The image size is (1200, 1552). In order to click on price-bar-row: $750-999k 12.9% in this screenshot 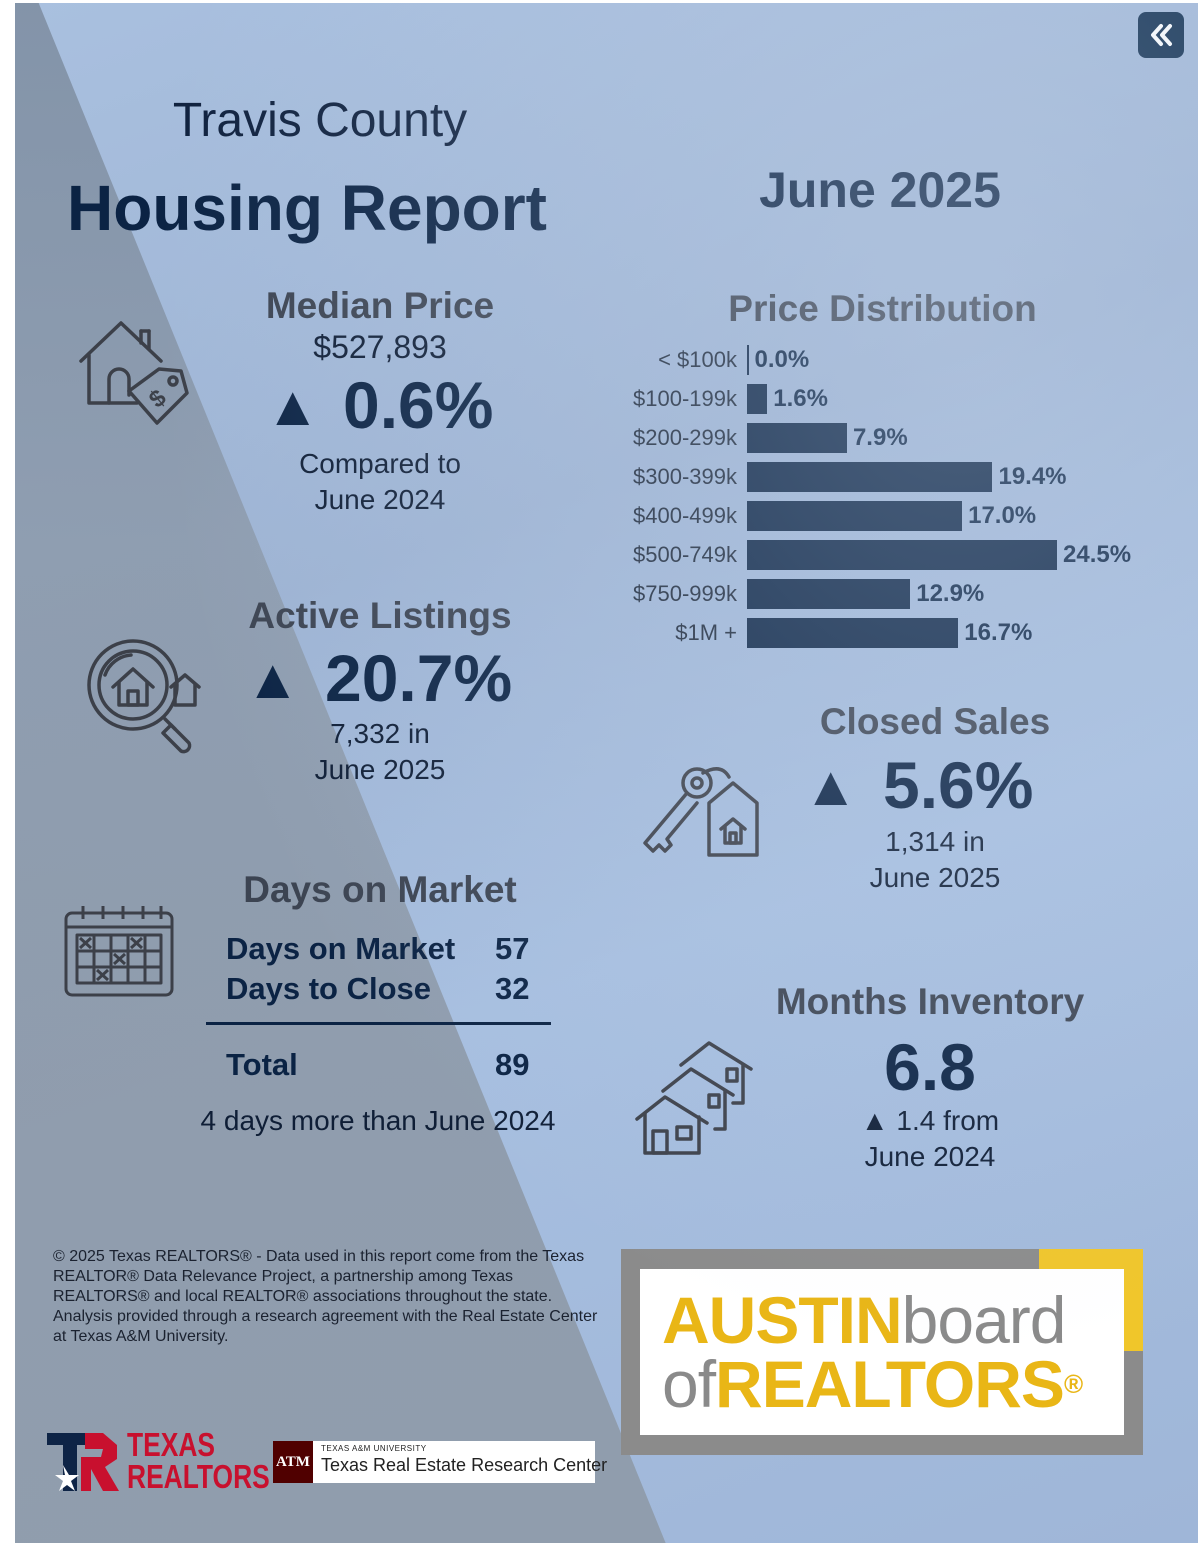, I will do `click(897, 594)`.